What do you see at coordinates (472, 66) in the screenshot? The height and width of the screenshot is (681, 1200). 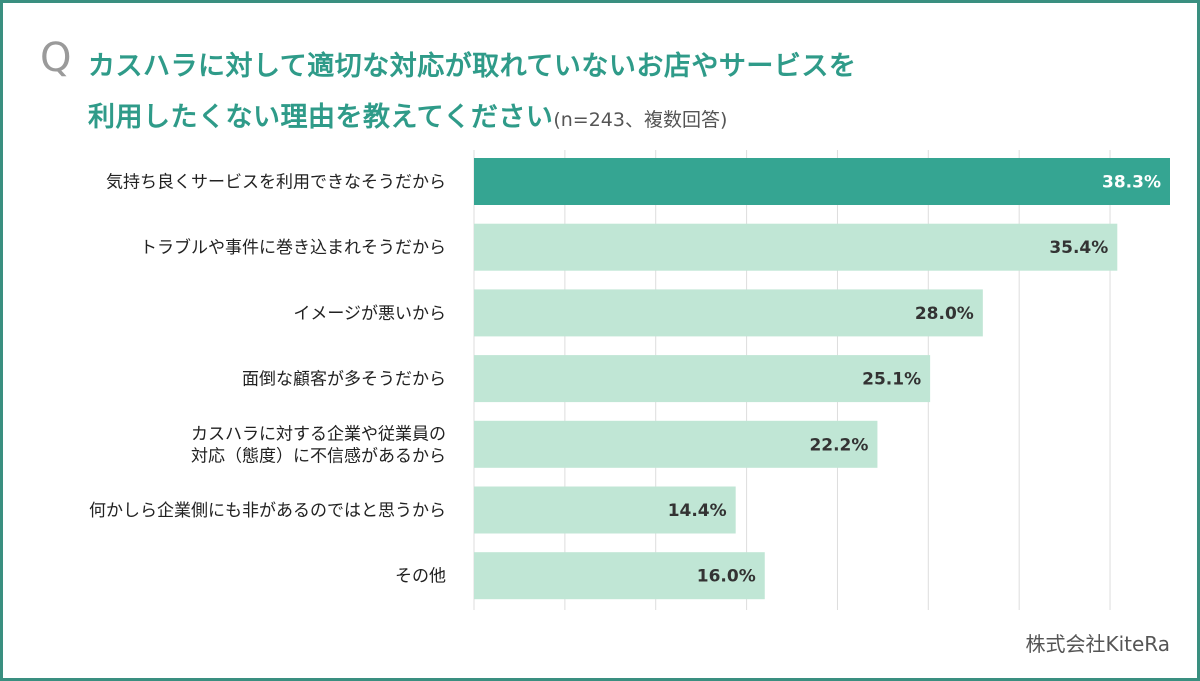 I see `question-title-line-1: カスハラに対して適切な対応が取れていないお店やサービスを` at bounding box center [472, 66].